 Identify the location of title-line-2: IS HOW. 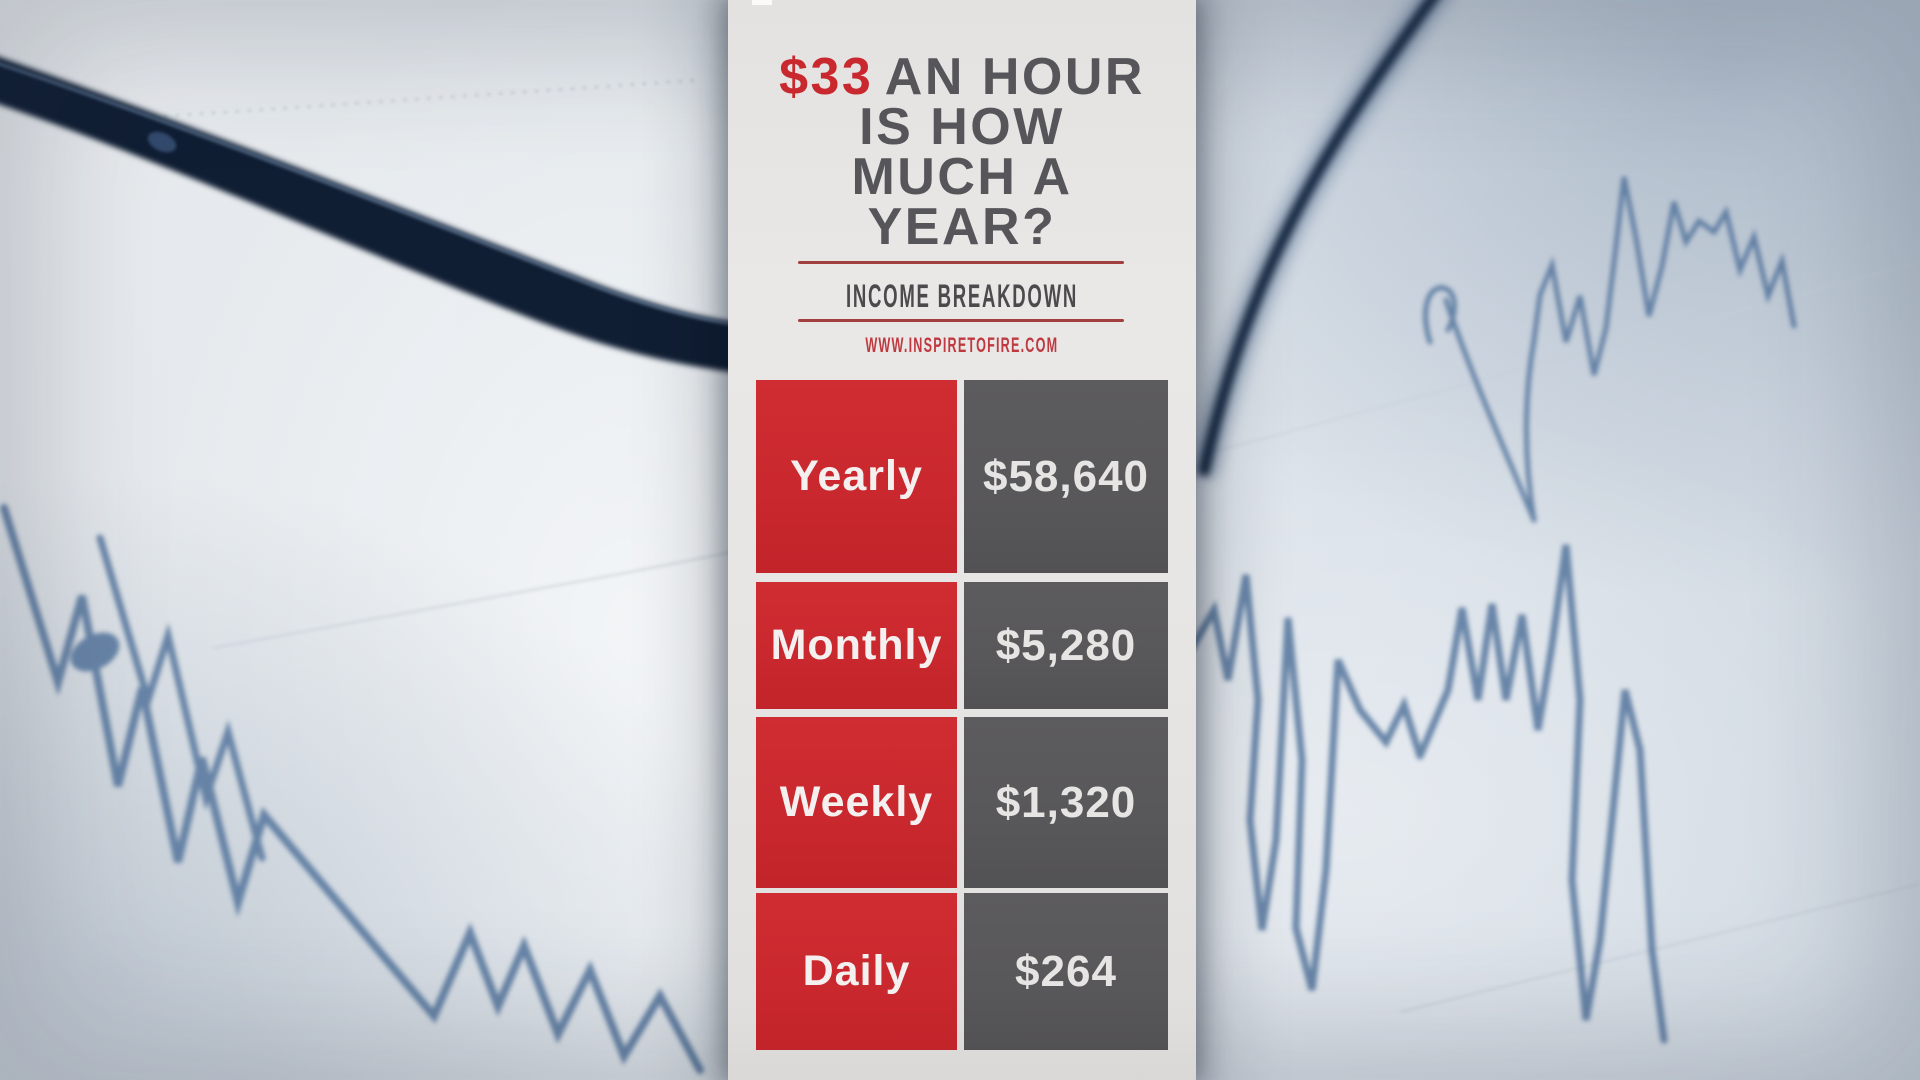
(962, 127).